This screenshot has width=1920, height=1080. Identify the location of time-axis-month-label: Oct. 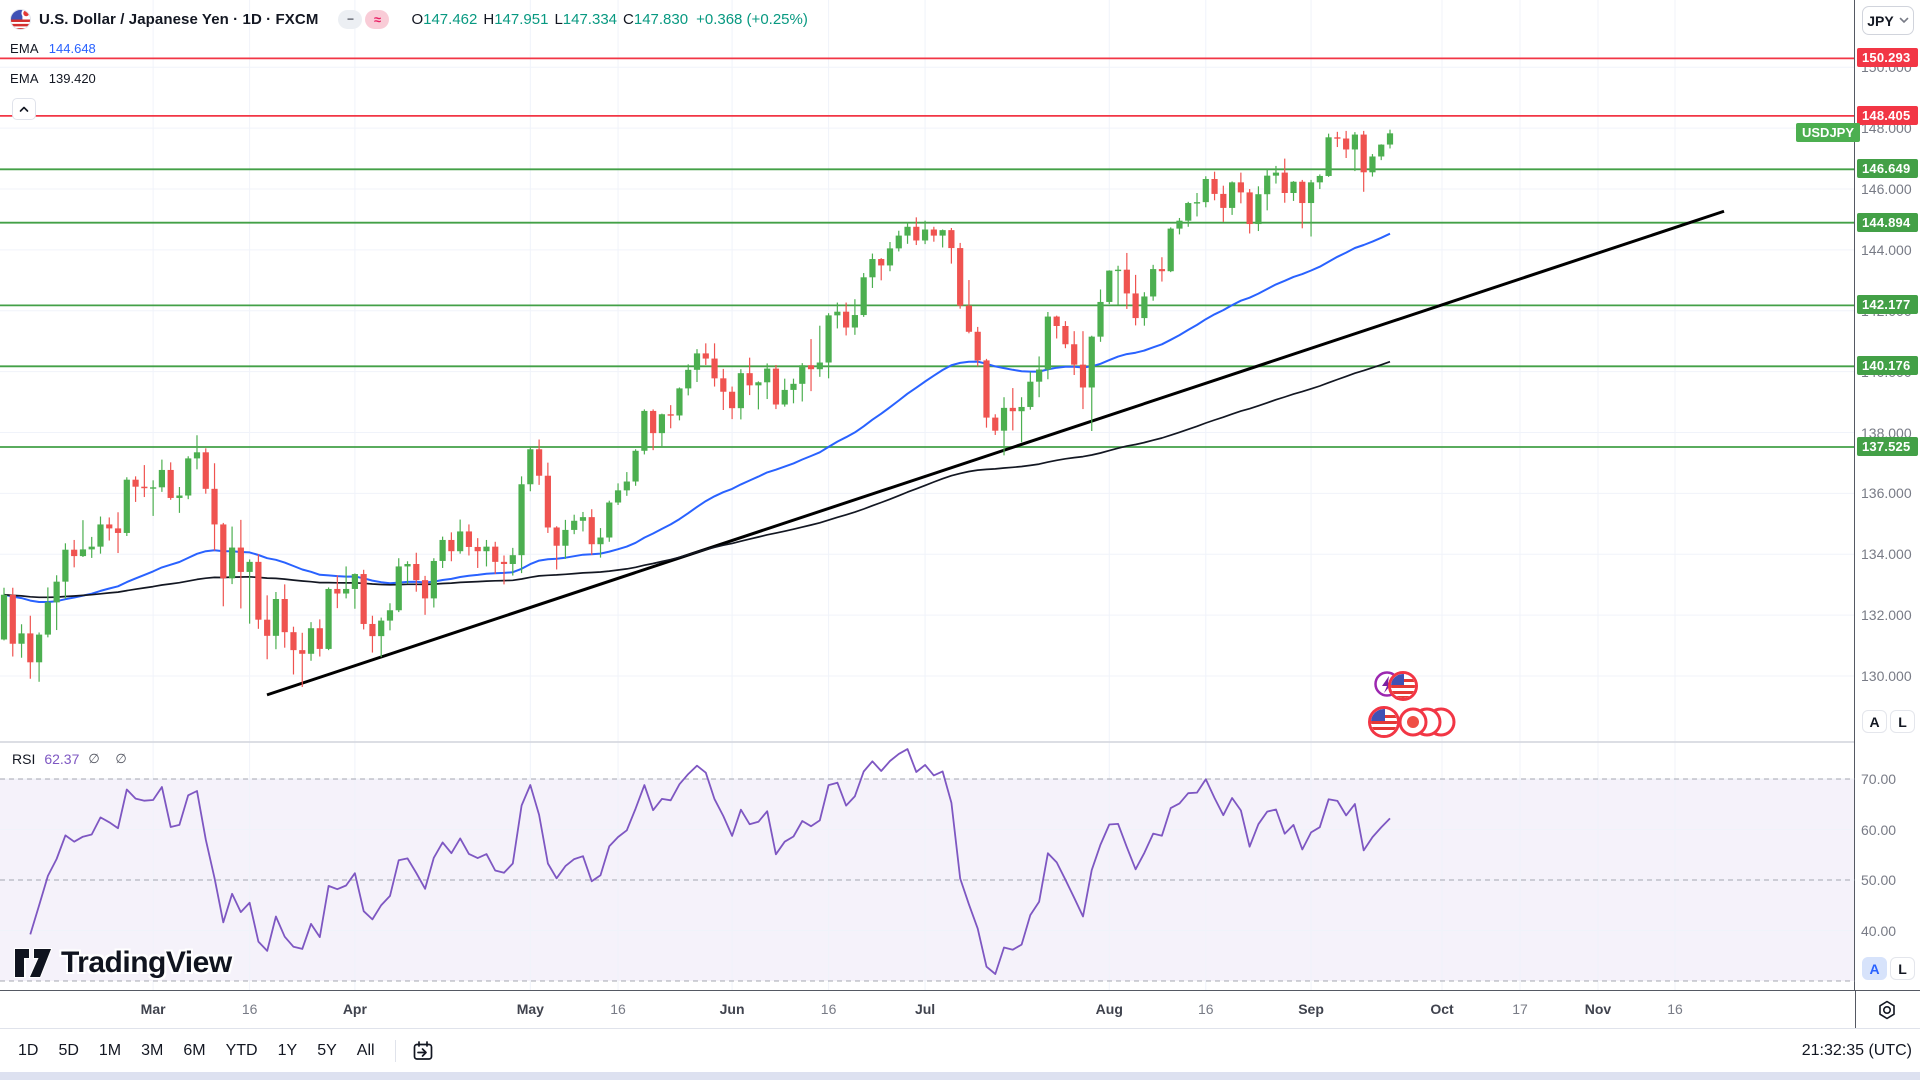
(1442, 1009).